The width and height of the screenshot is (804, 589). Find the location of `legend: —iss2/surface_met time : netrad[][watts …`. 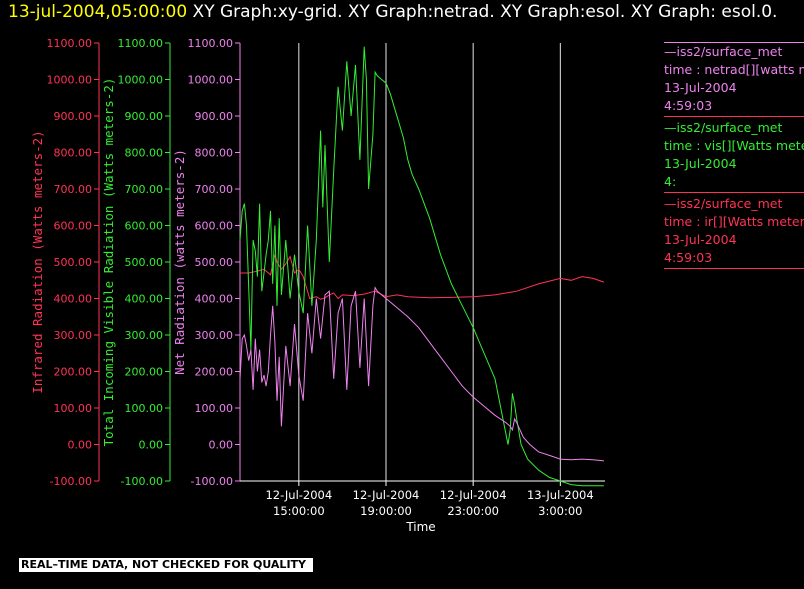

legend: —iss2/surface_met time : netrad[][watts … is located at coordinates (734, 156).